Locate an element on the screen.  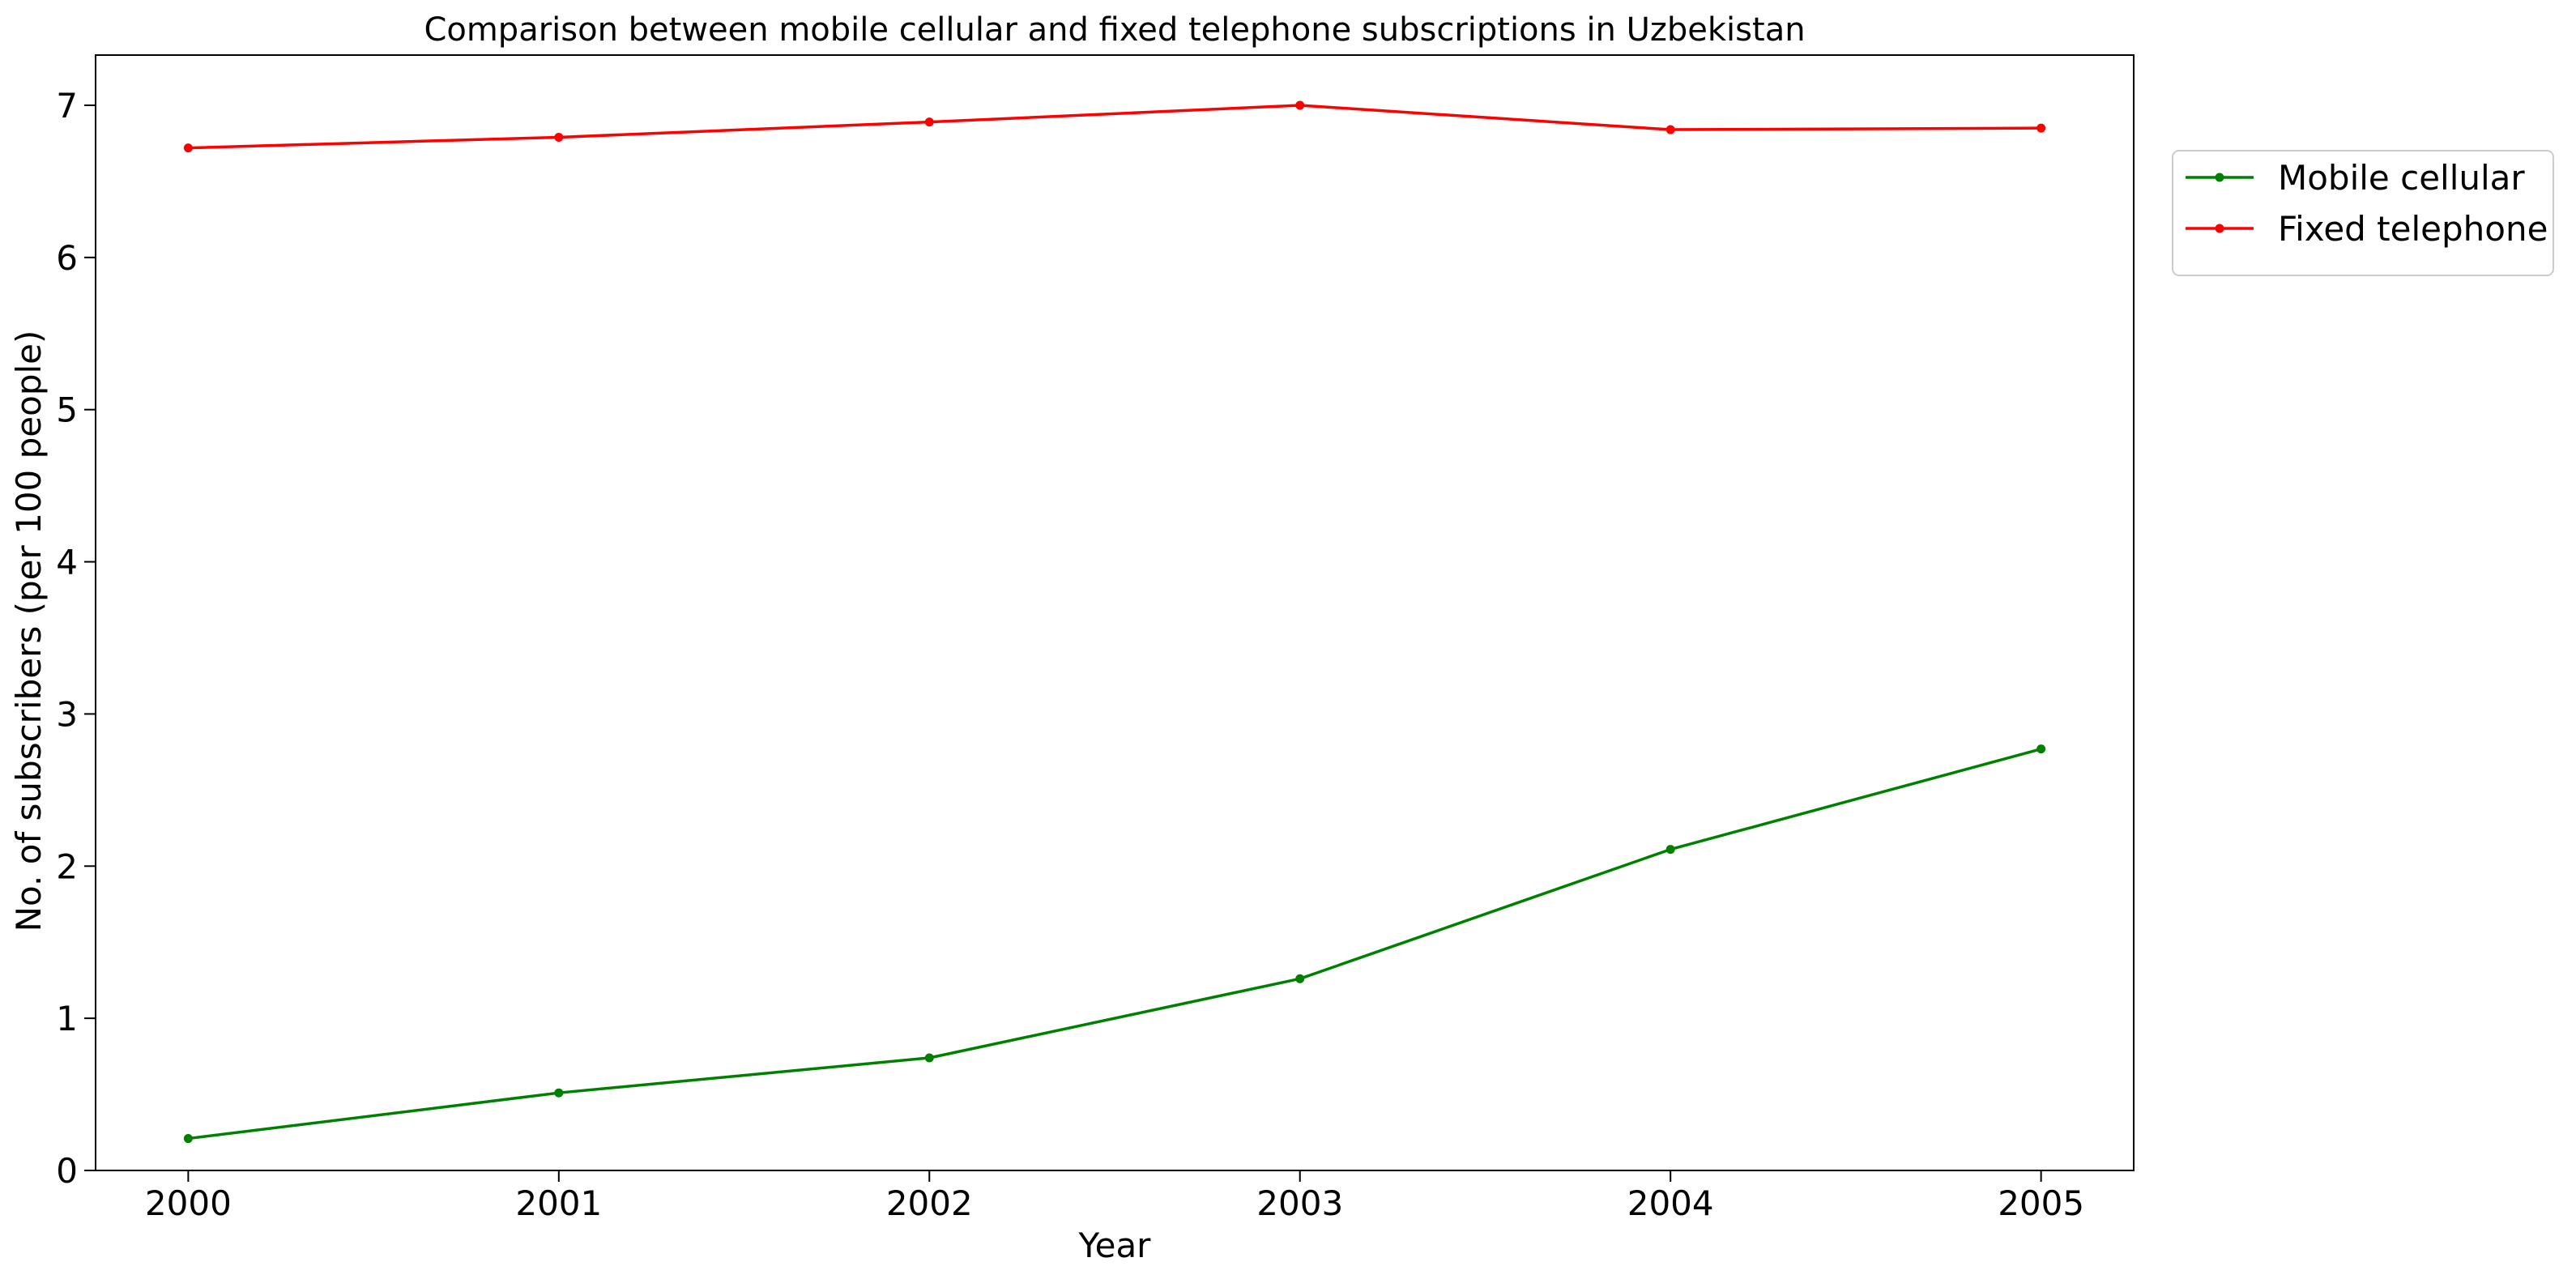
y-tick-label: 2 is located at coordinates (67, 866).